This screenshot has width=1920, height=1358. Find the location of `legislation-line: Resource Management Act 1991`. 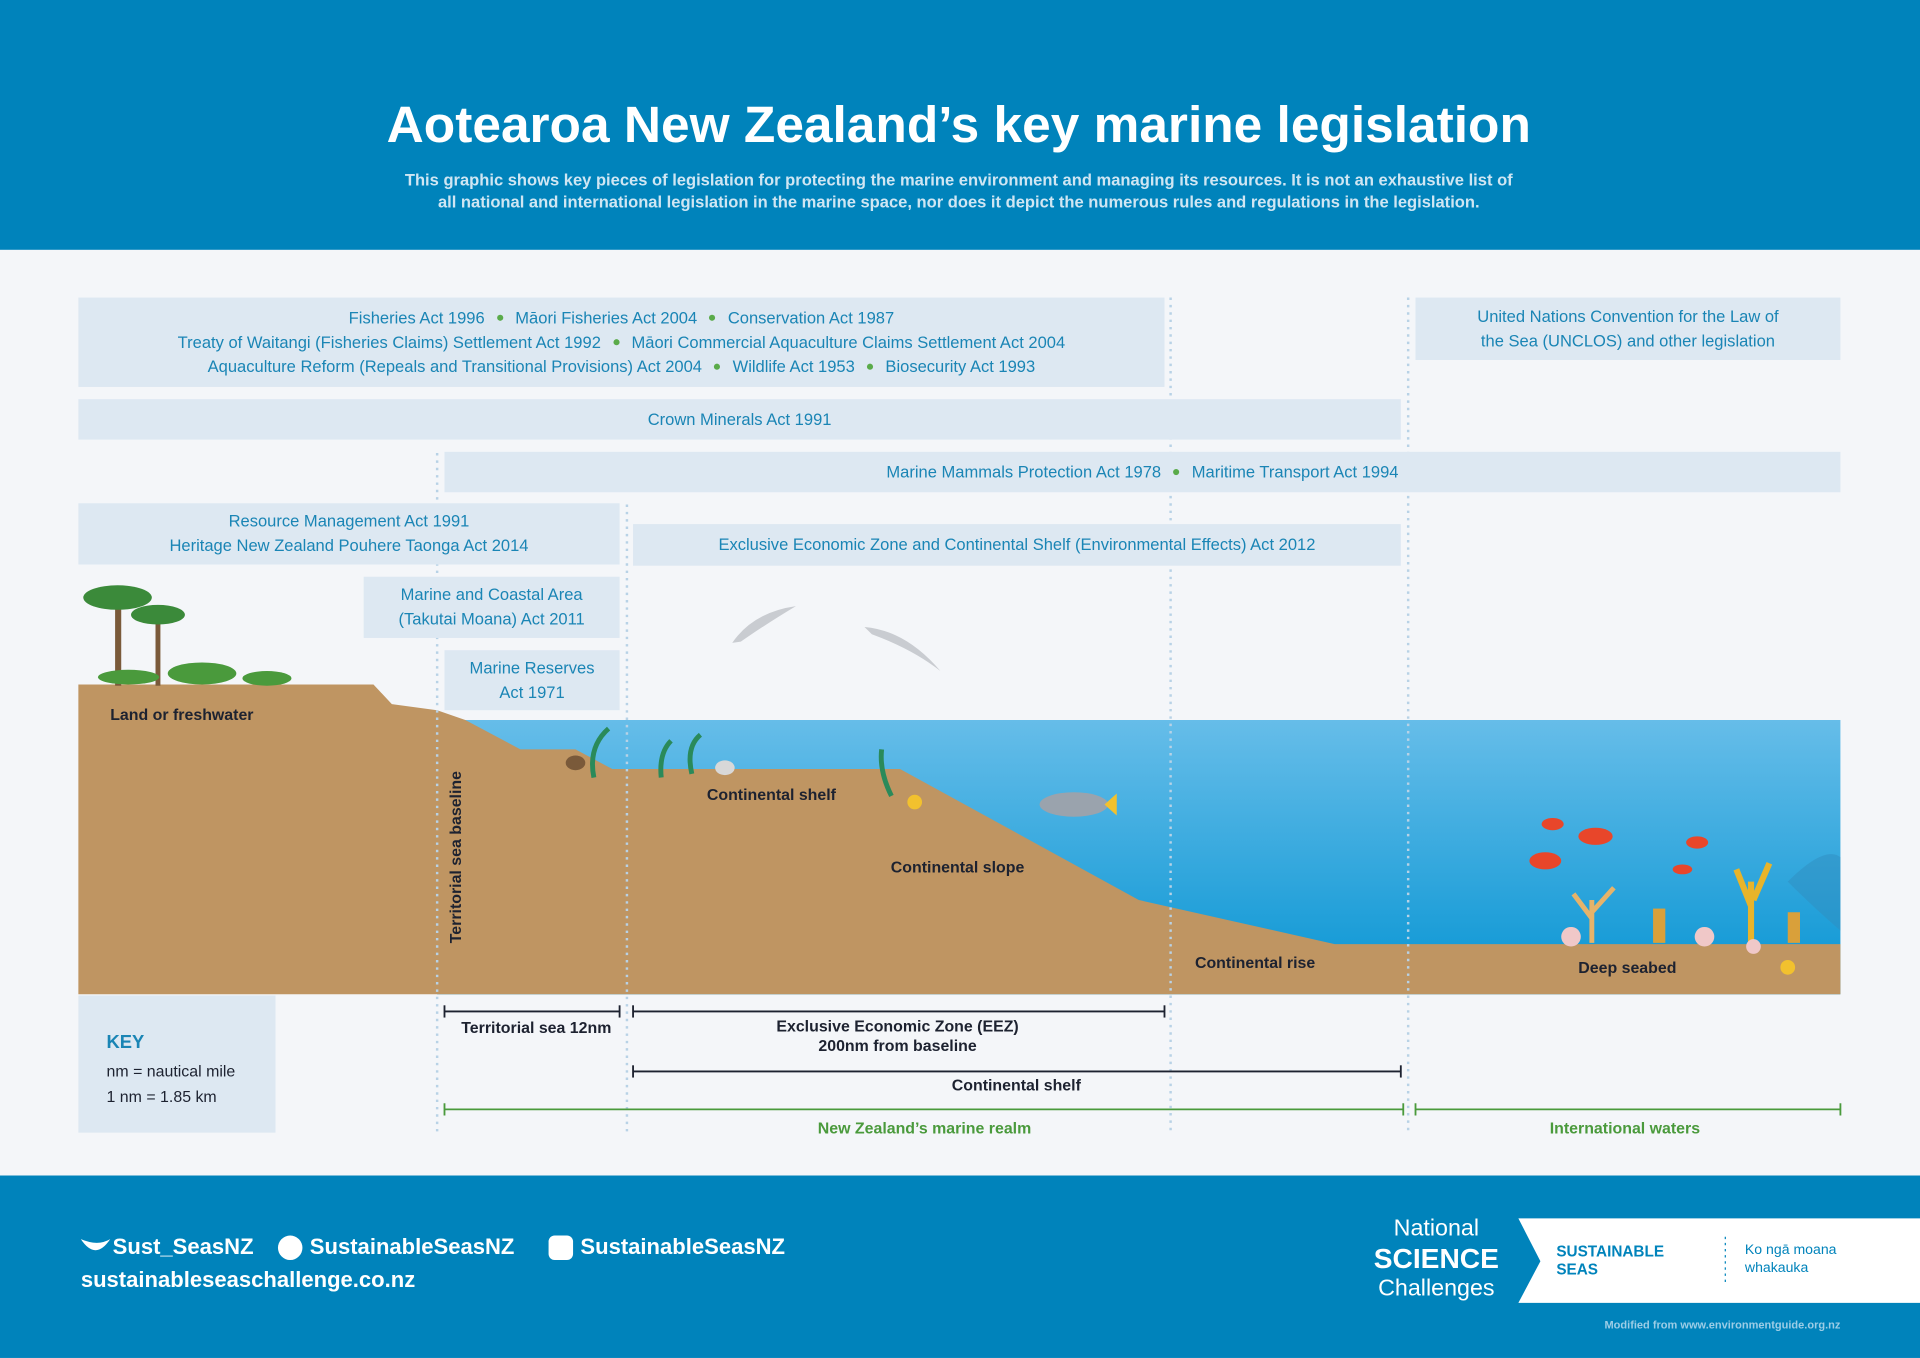

legislation-line: Resource Management Act 1991 is located at coordinates (349, 521).